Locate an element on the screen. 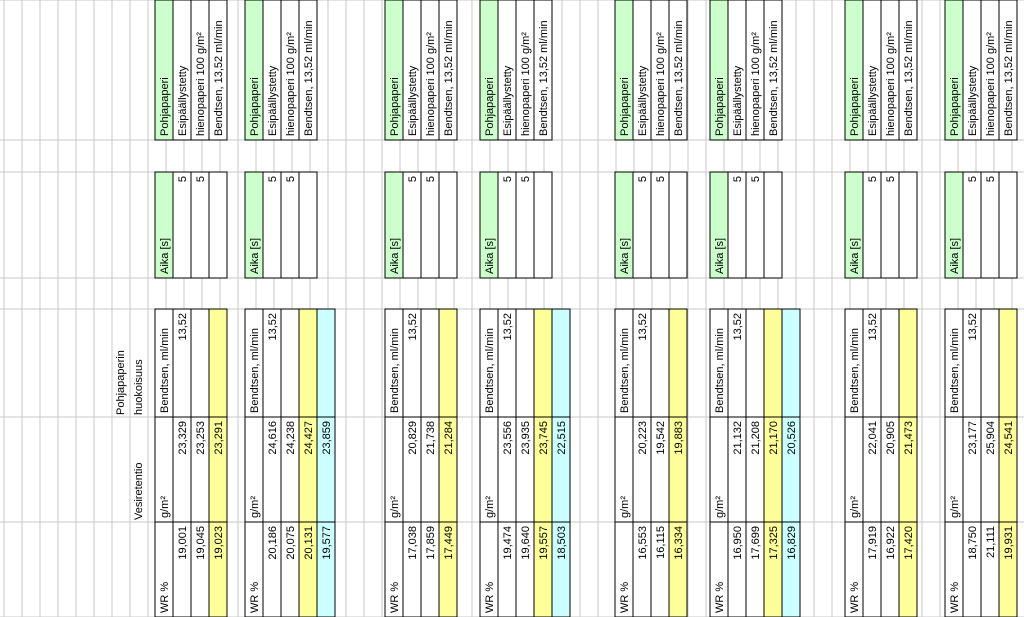  gsm-value: 24,616 is located at coordinates (273, 438).